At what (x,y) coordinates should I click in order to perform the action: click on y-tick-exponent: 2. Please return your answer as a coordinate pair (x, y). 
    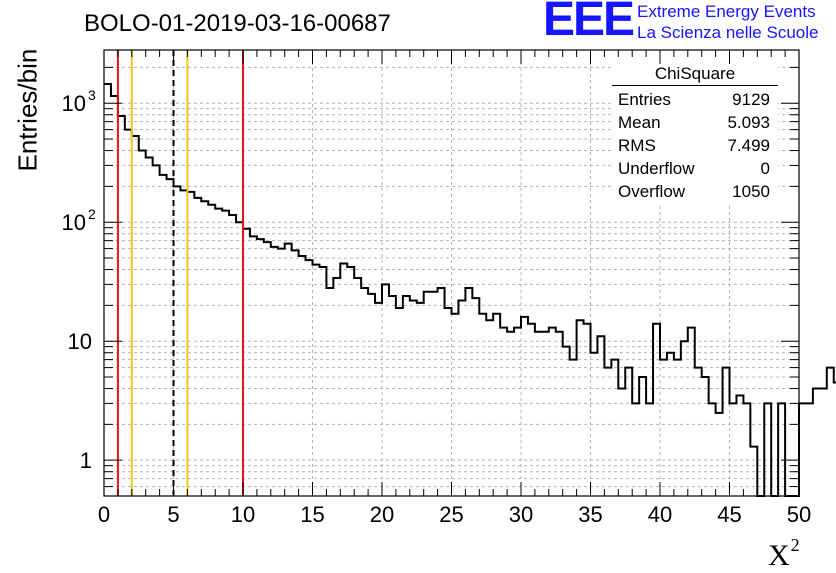
    Looking at the image, I should click on (92, 214).